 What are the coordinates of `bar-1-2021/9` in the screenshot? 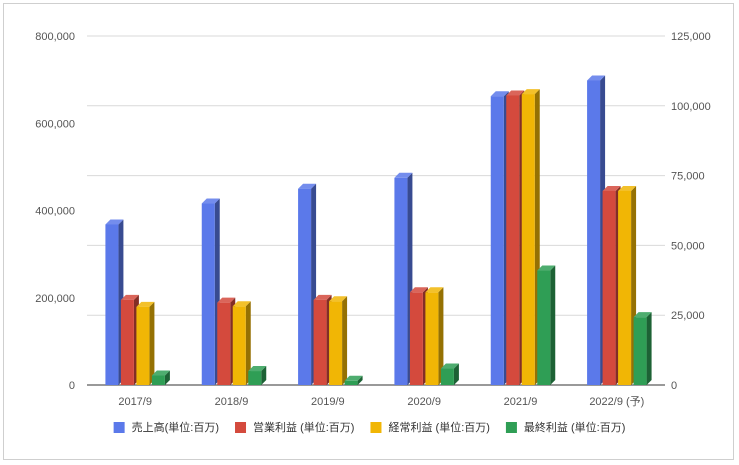 It's located at (499, 238).